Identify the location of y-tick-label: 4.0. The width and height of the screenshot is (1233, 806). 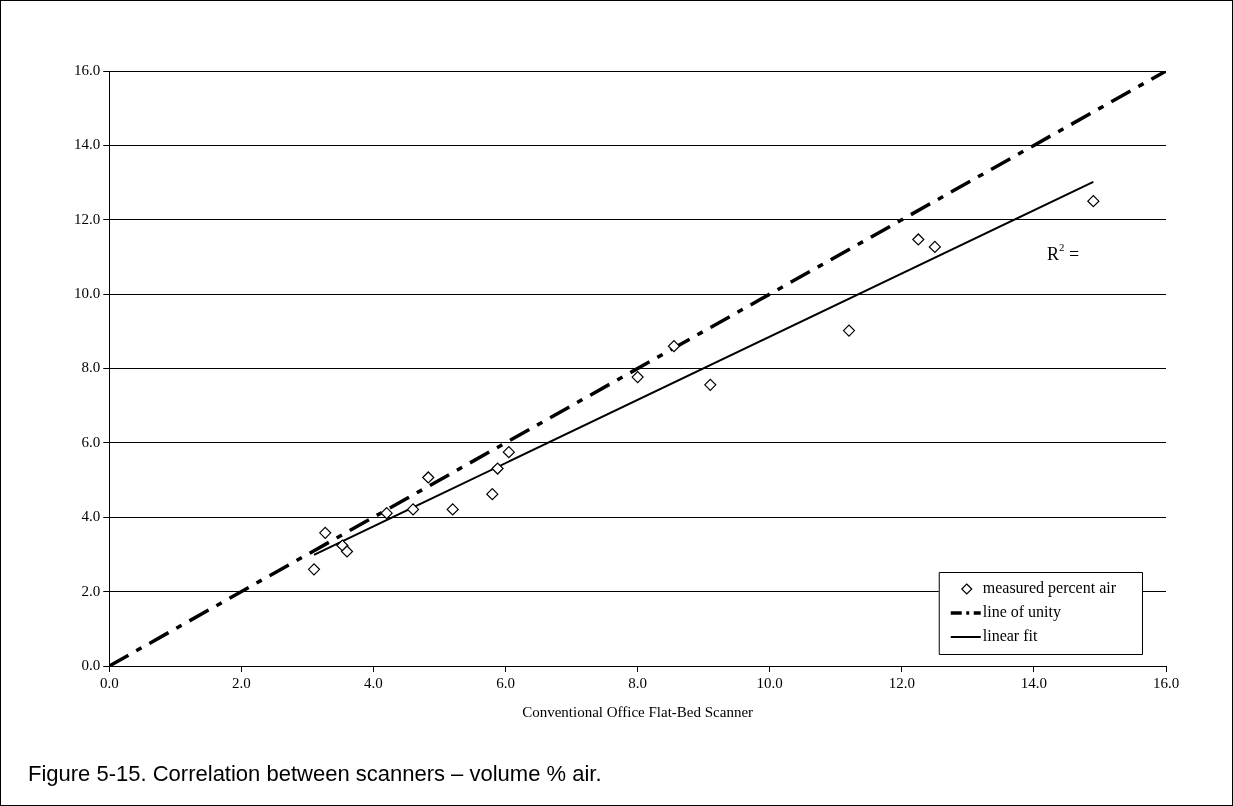
(91, 516).